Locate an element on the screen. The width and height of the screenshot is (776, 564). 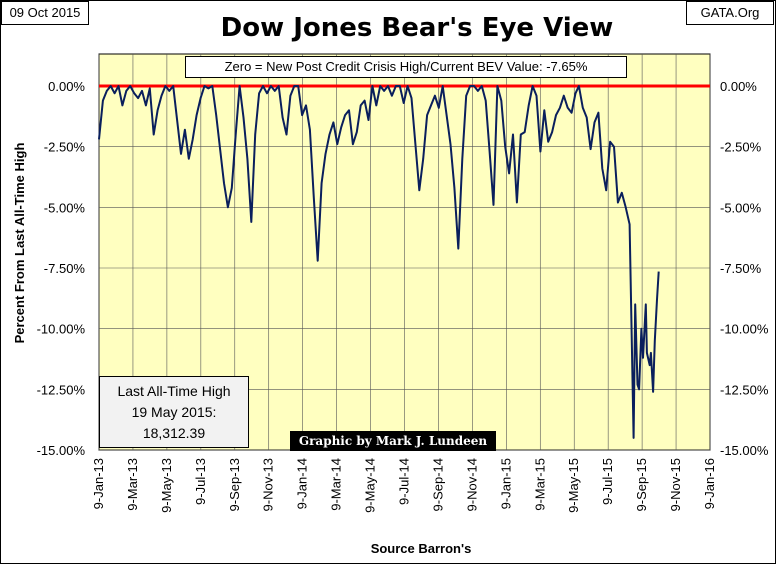
x-tick-label: 9-Jul-15 is located at coordinates (607, 481).